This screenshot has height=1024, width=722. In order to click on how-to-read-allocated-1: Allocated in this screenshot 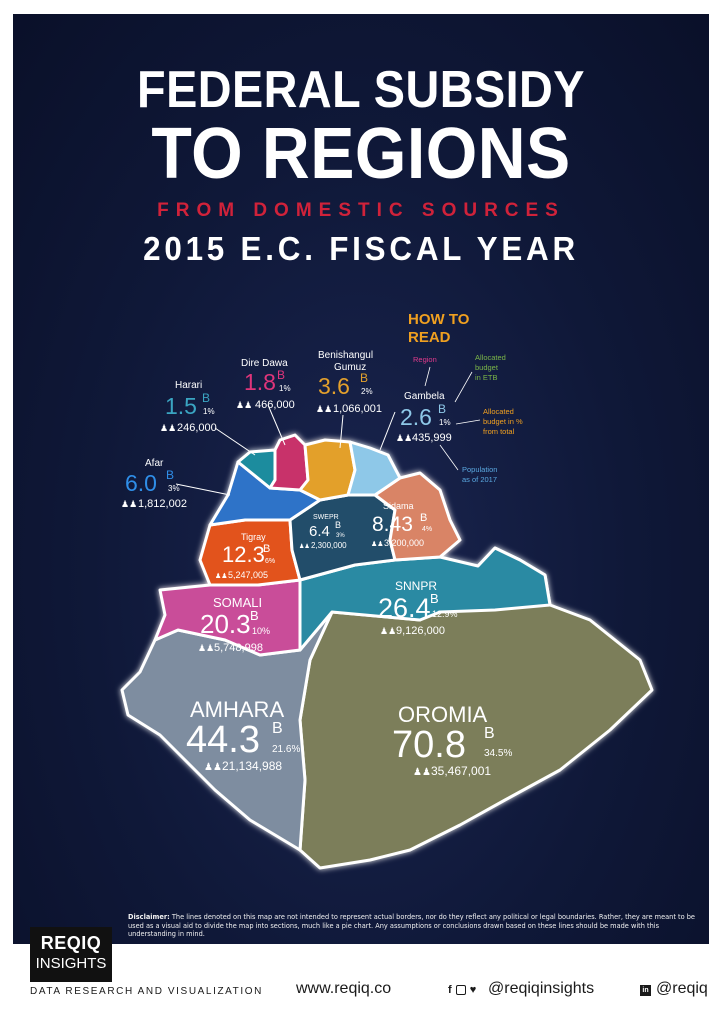, I will do `click(490, 357)`.